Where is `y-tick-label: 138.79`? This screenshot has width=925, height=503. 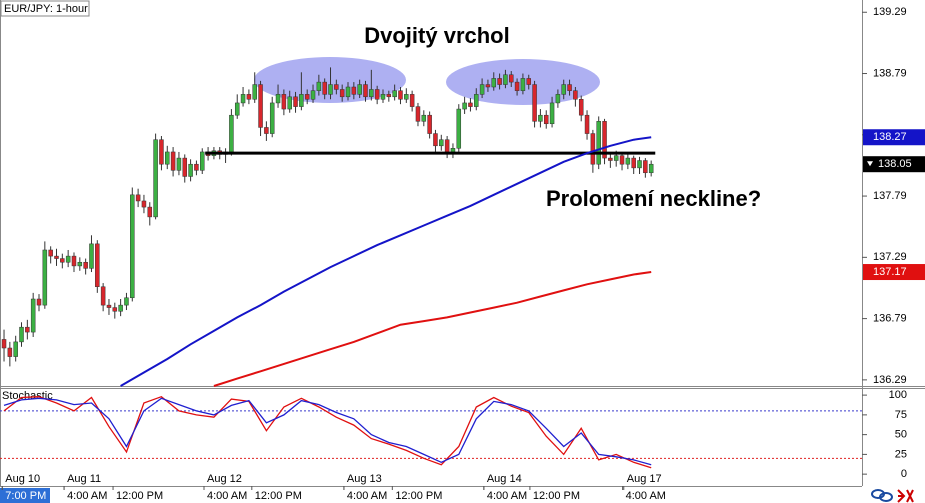
y-tick-label: 138.79 is located at coordinates (890, 73).